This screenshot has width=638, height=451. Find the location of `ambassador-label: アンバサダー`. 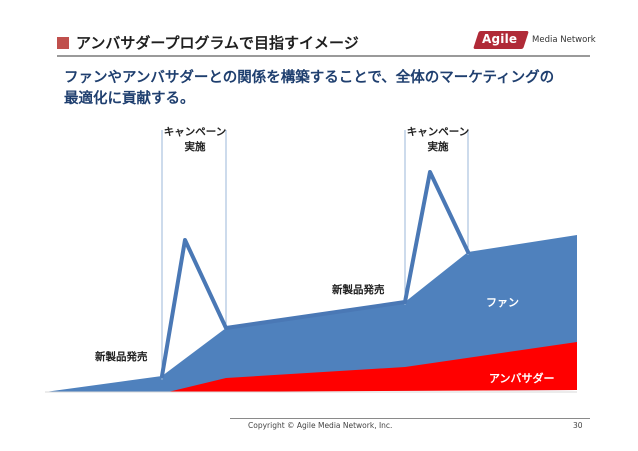

ambassador-label: アンバサダー is located at coordinates (522, 378).